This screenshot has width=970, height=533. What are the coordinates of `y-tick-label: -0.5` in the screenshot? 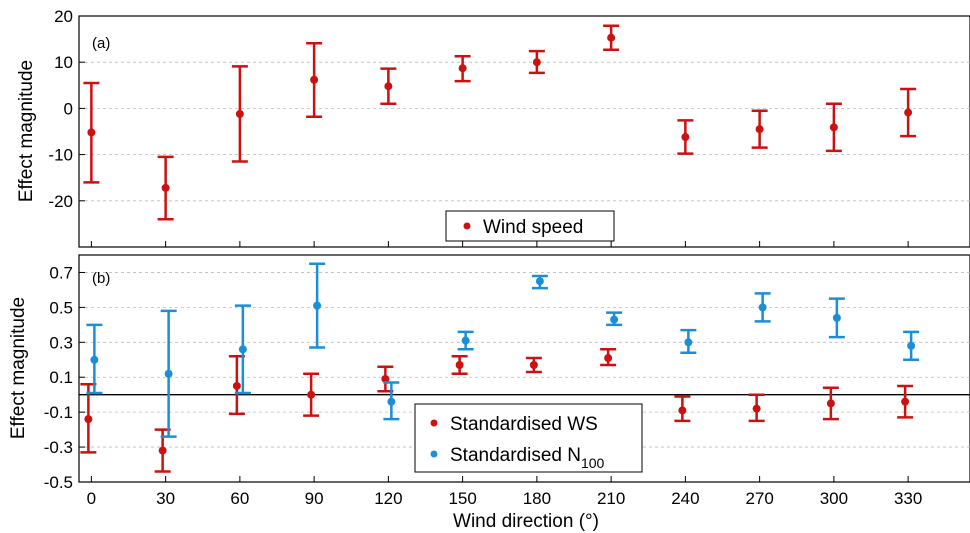 It's located at (58, 482).